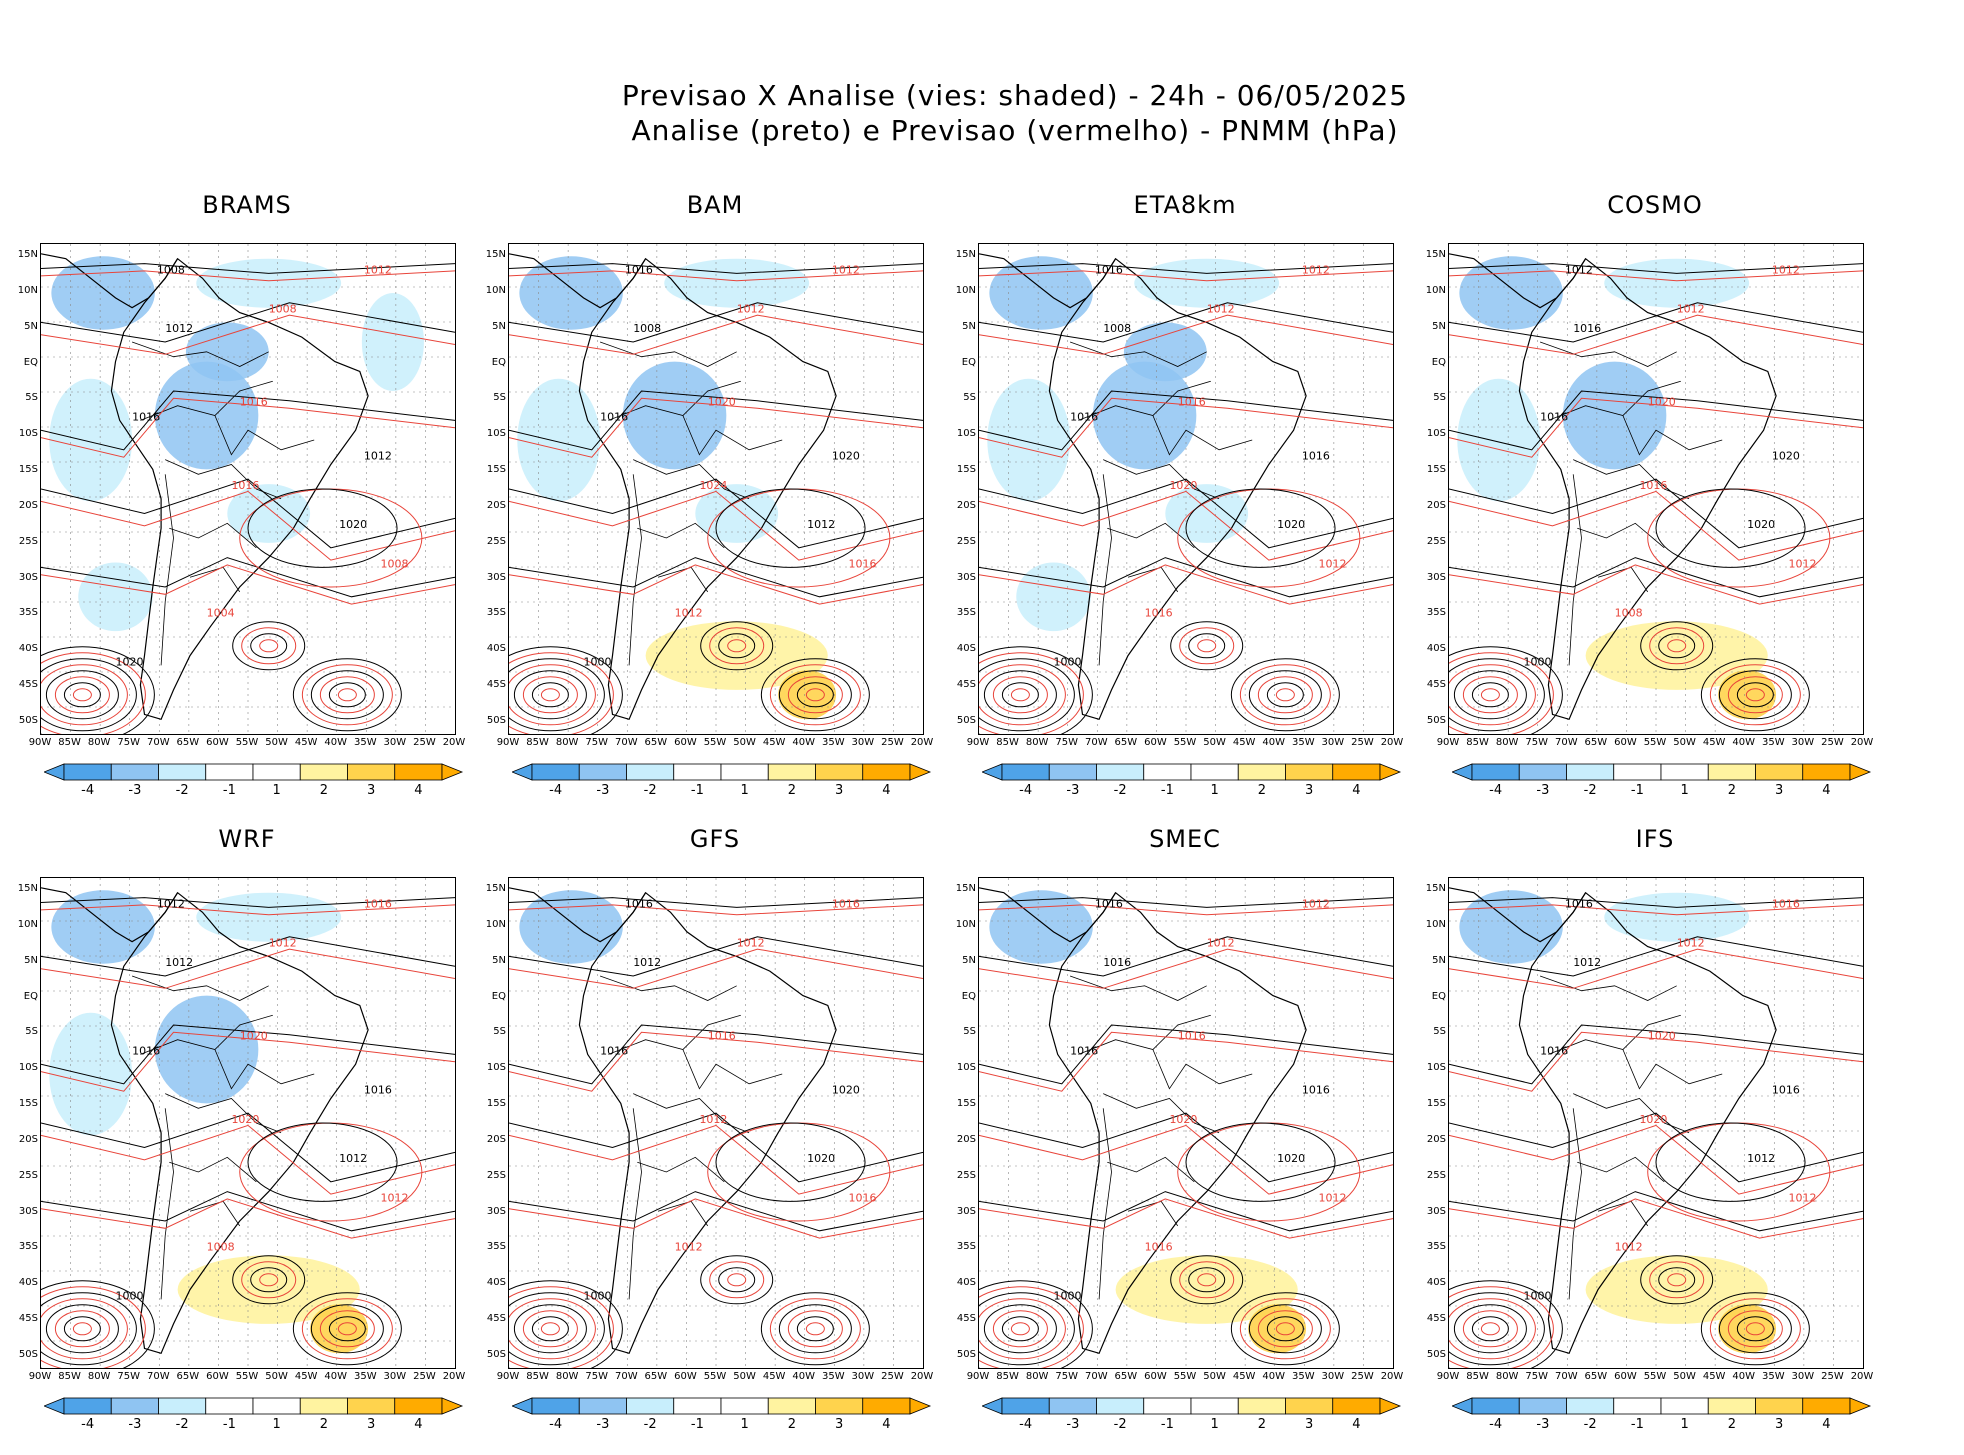  I want to click on longitude-label: 70W, so click(1566, 1376).